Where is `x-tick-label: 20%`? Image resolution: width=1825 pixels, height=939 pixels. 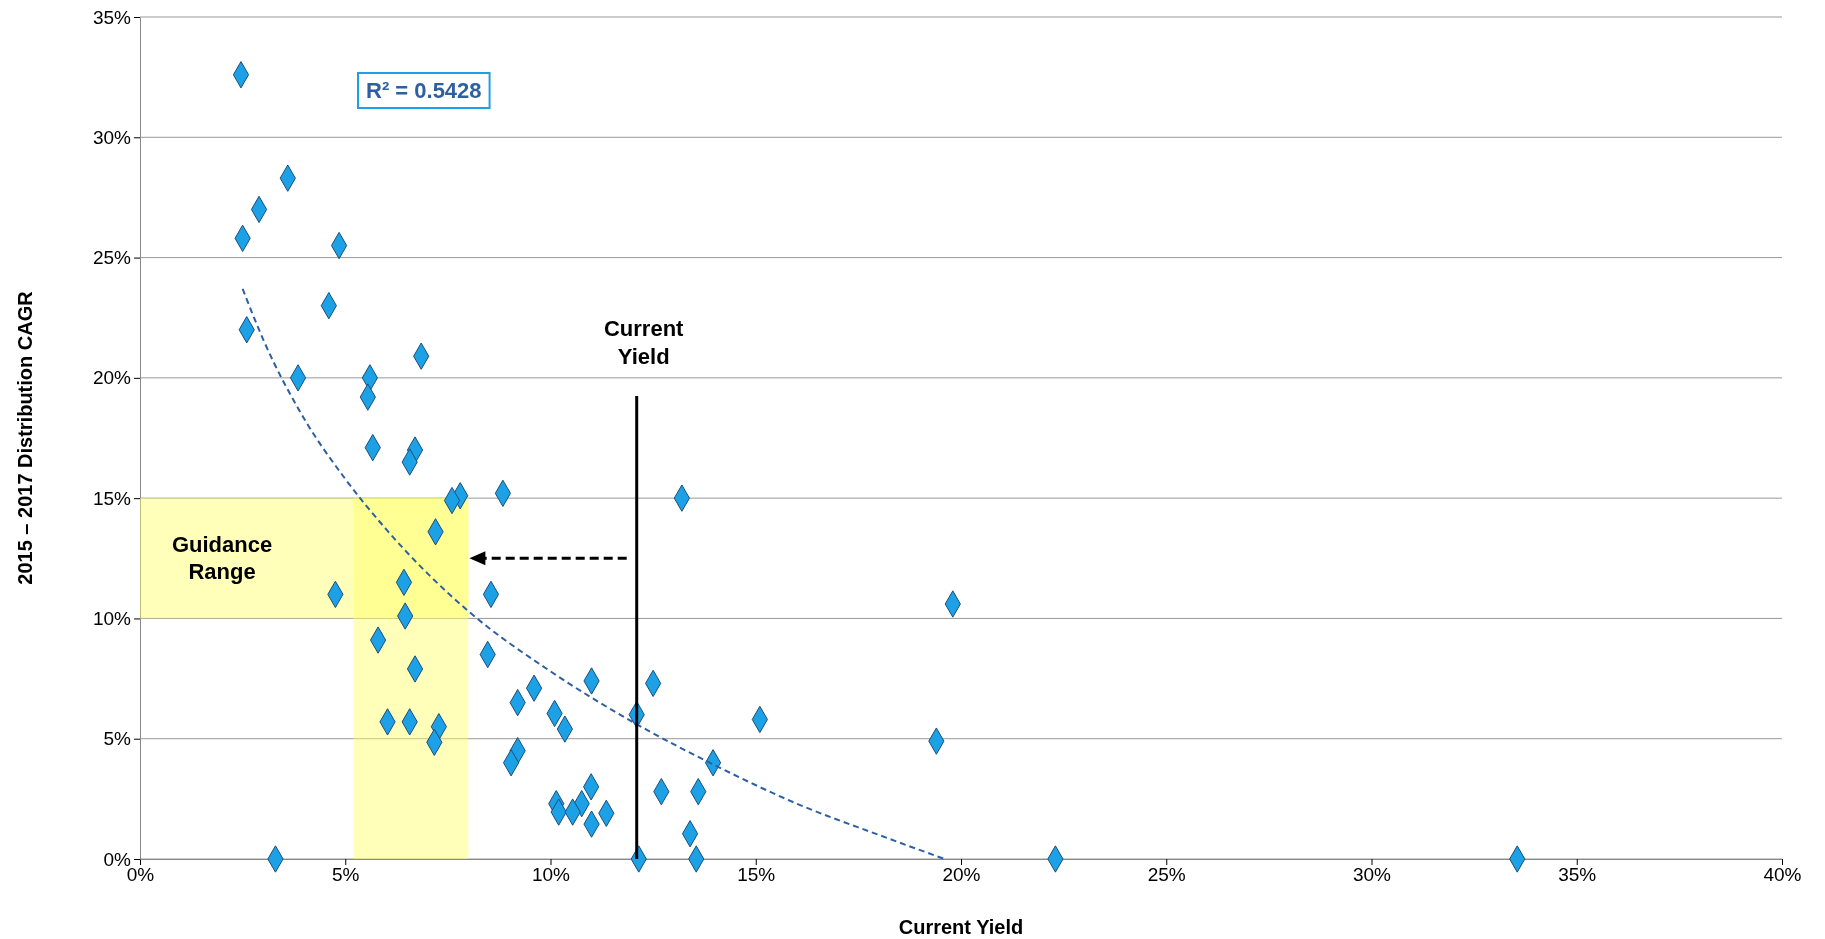
x-tick-label: 20% is located at coordinates (961, 875).